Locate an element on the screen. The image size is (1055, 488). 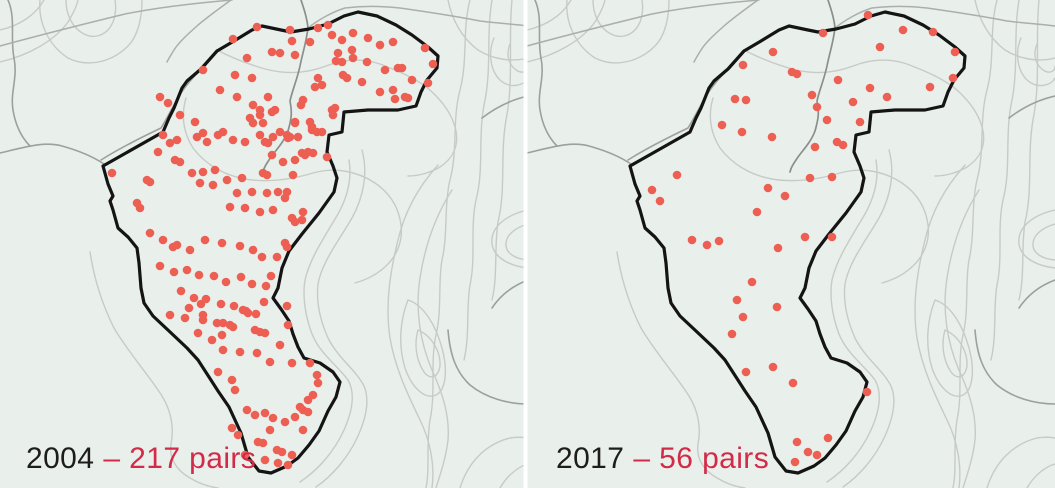
pair-count-text: – 217 pairs is located at coordinates (180, 458).